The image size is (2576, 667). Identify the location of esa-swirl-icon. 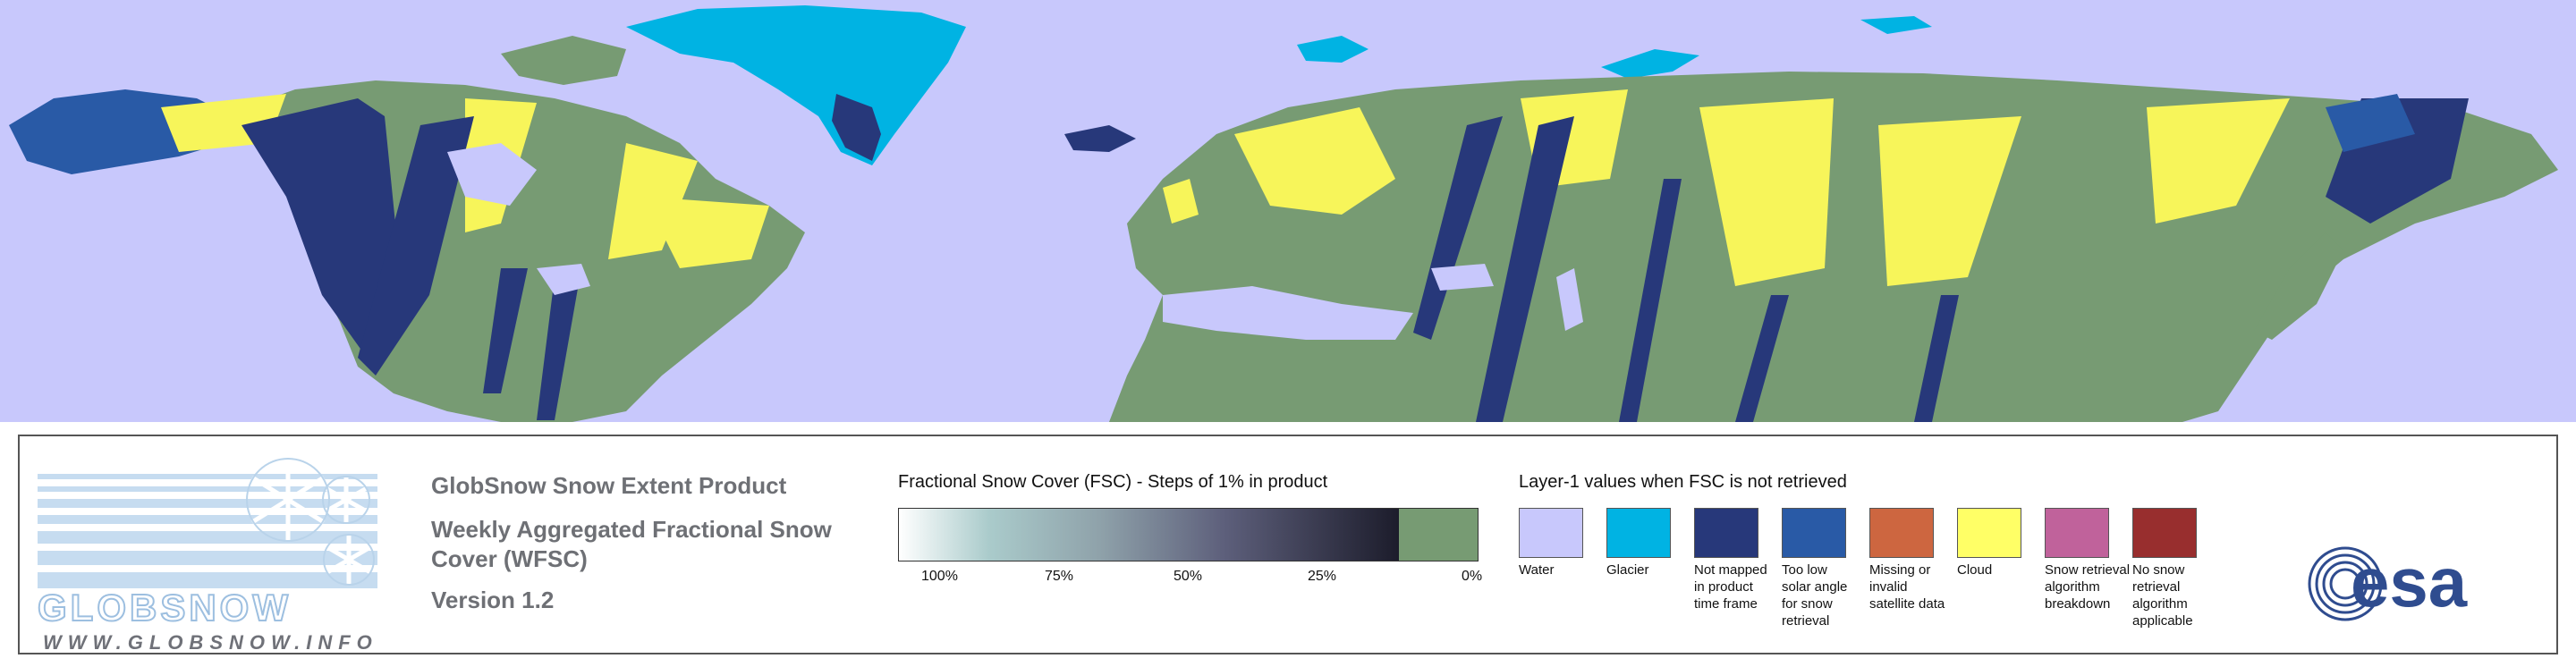
(2345, 583).